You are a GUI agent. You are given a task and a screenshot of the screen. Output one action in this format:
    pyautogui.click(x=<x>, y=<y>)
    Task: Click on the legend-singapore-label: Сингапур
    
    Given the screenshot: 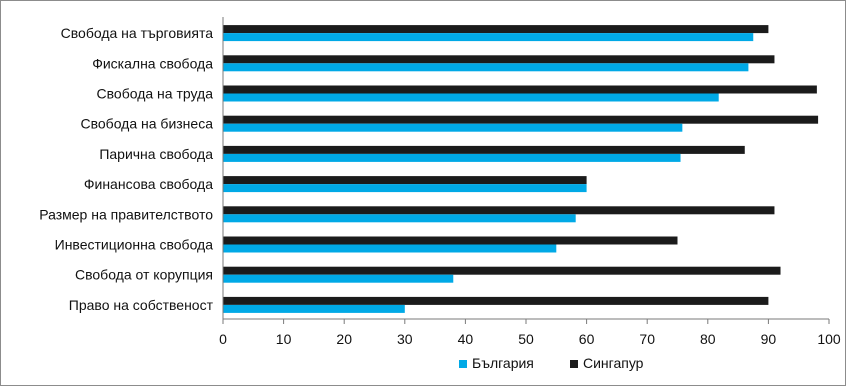 What is the action you would take?
    pyautogui.click(x=613, y=363)
    